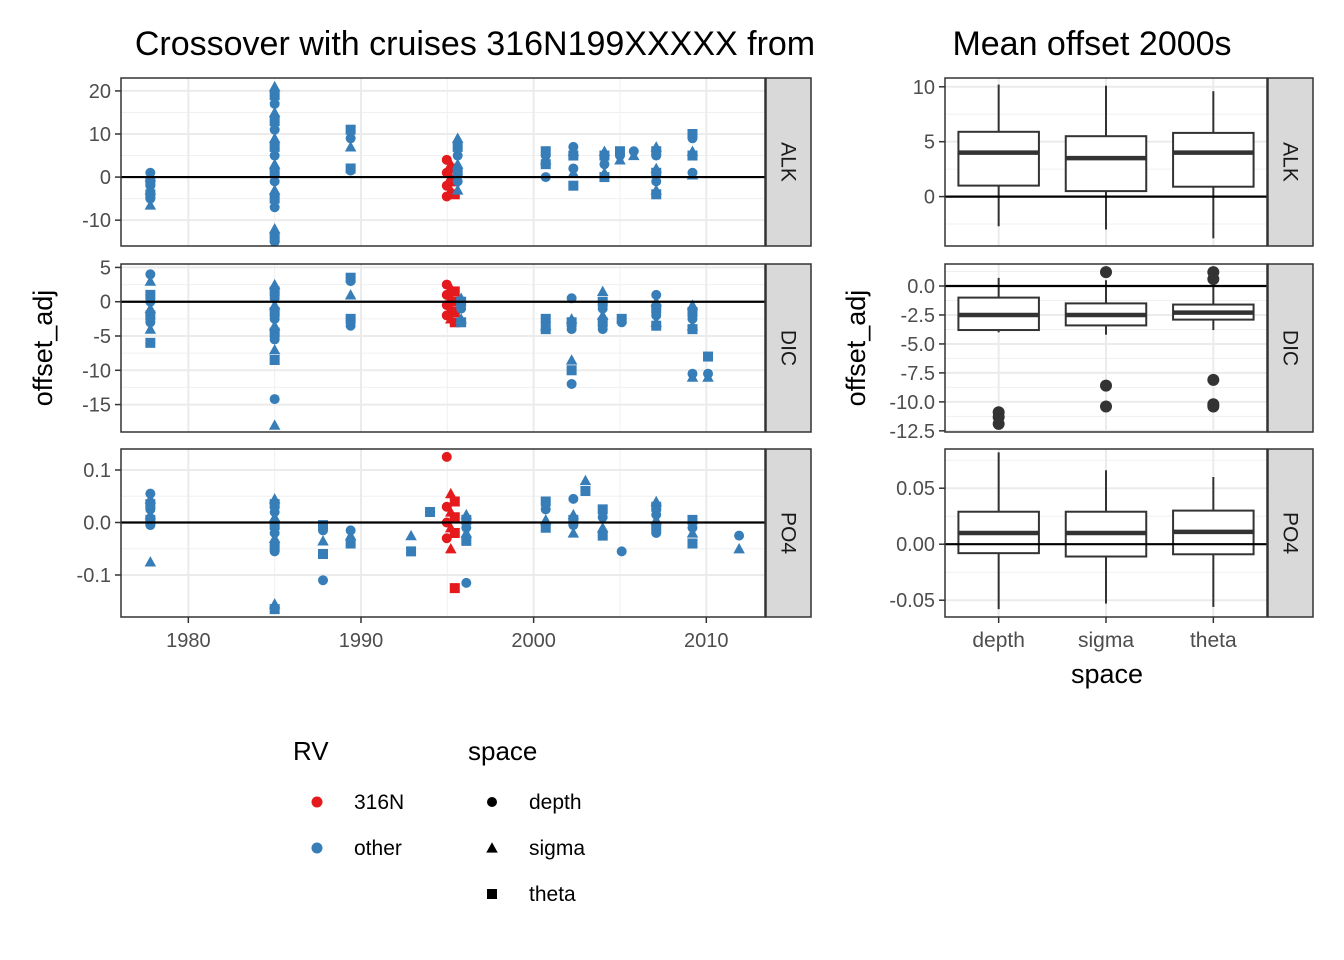 Image resolution: width=1344 pixels, height=960 pixels. What do you see at coordinates (43, 348) in the screenshot?
I see `left-y-axis-label: offset_adj` at bounding box center [43, 348].